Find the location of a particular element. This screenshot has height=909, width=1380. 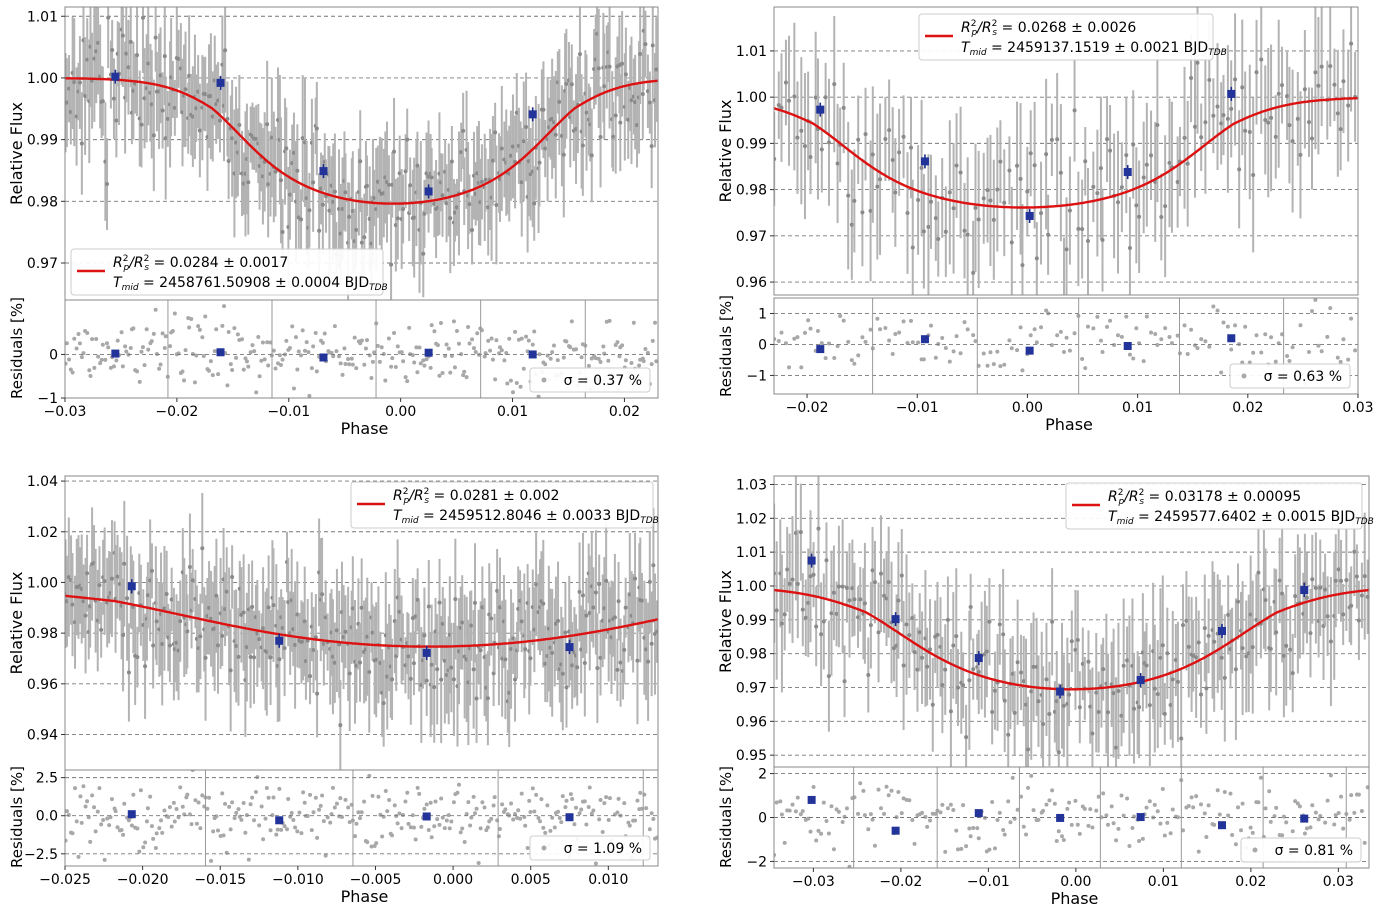

xtick-label: −0.01 is located at coordinates (988, 882).